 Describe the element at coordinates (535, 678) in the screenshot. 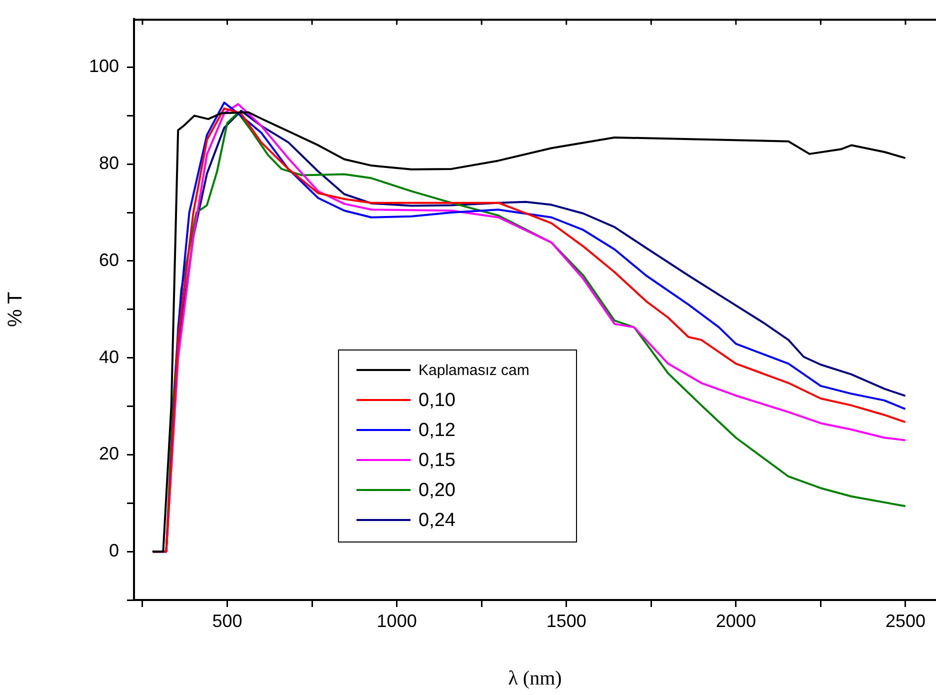

I see `x-axis-title: λ (nm)` at that location.